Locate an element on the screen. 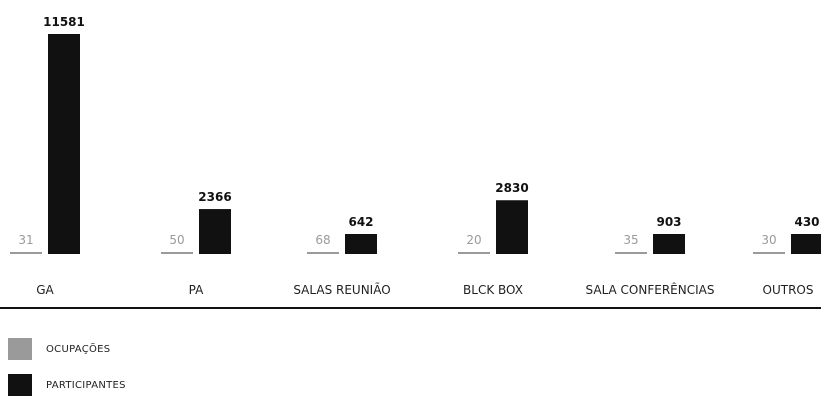  value-label-participantes-blck-box: 2830 is located at coordinates (511, 188).